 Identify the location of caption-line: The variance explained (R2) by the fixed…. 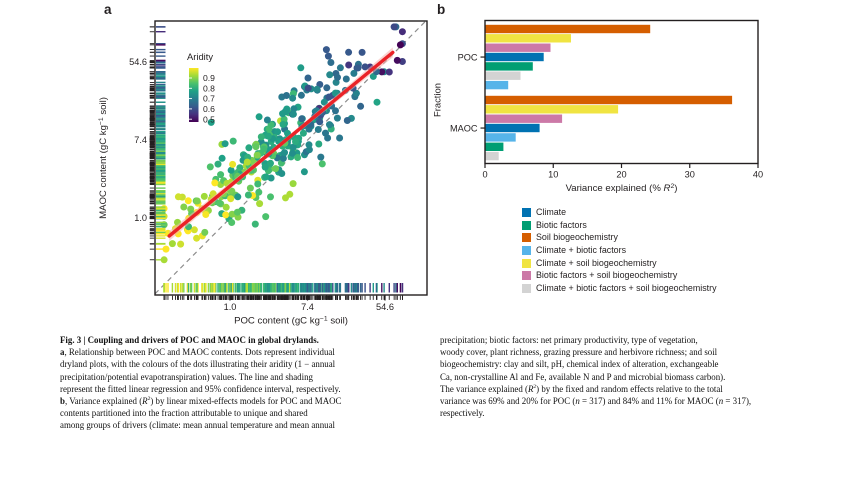
(630, 389).